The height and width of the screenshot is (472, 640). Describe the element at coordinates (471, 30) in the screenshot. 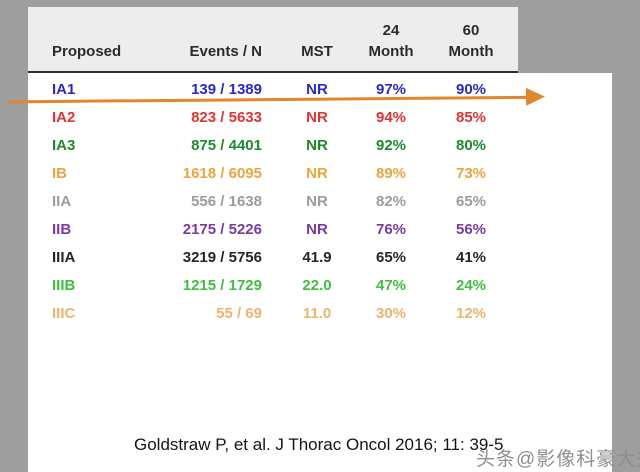

I see `col-header-60: 60` at that location.